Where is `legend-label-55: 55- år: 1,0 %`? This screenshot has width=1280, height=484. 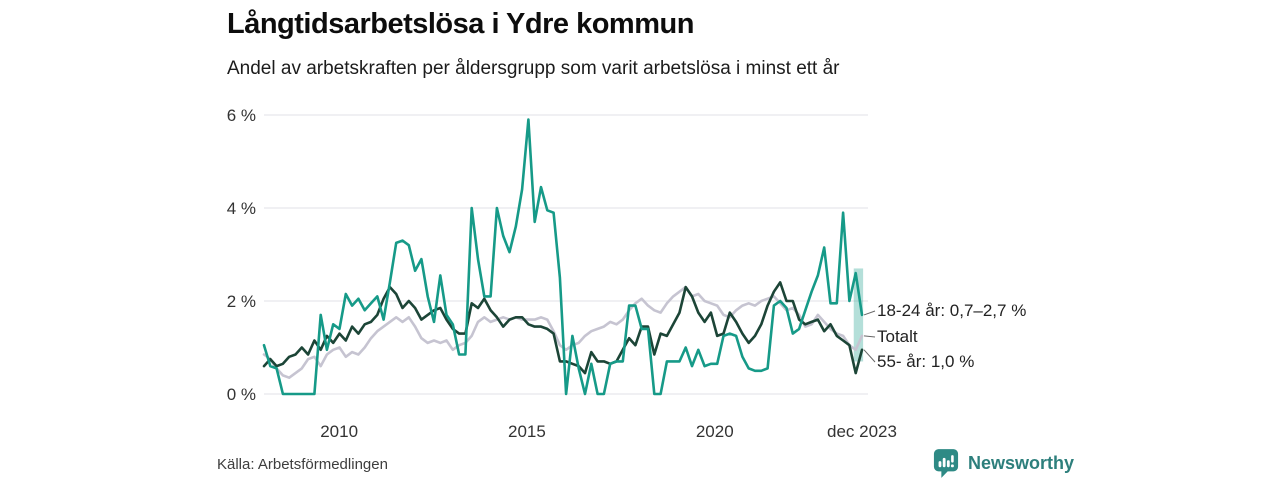
legend-label-55: 55- år: 1,0 % is located at coordinates (926, 361).